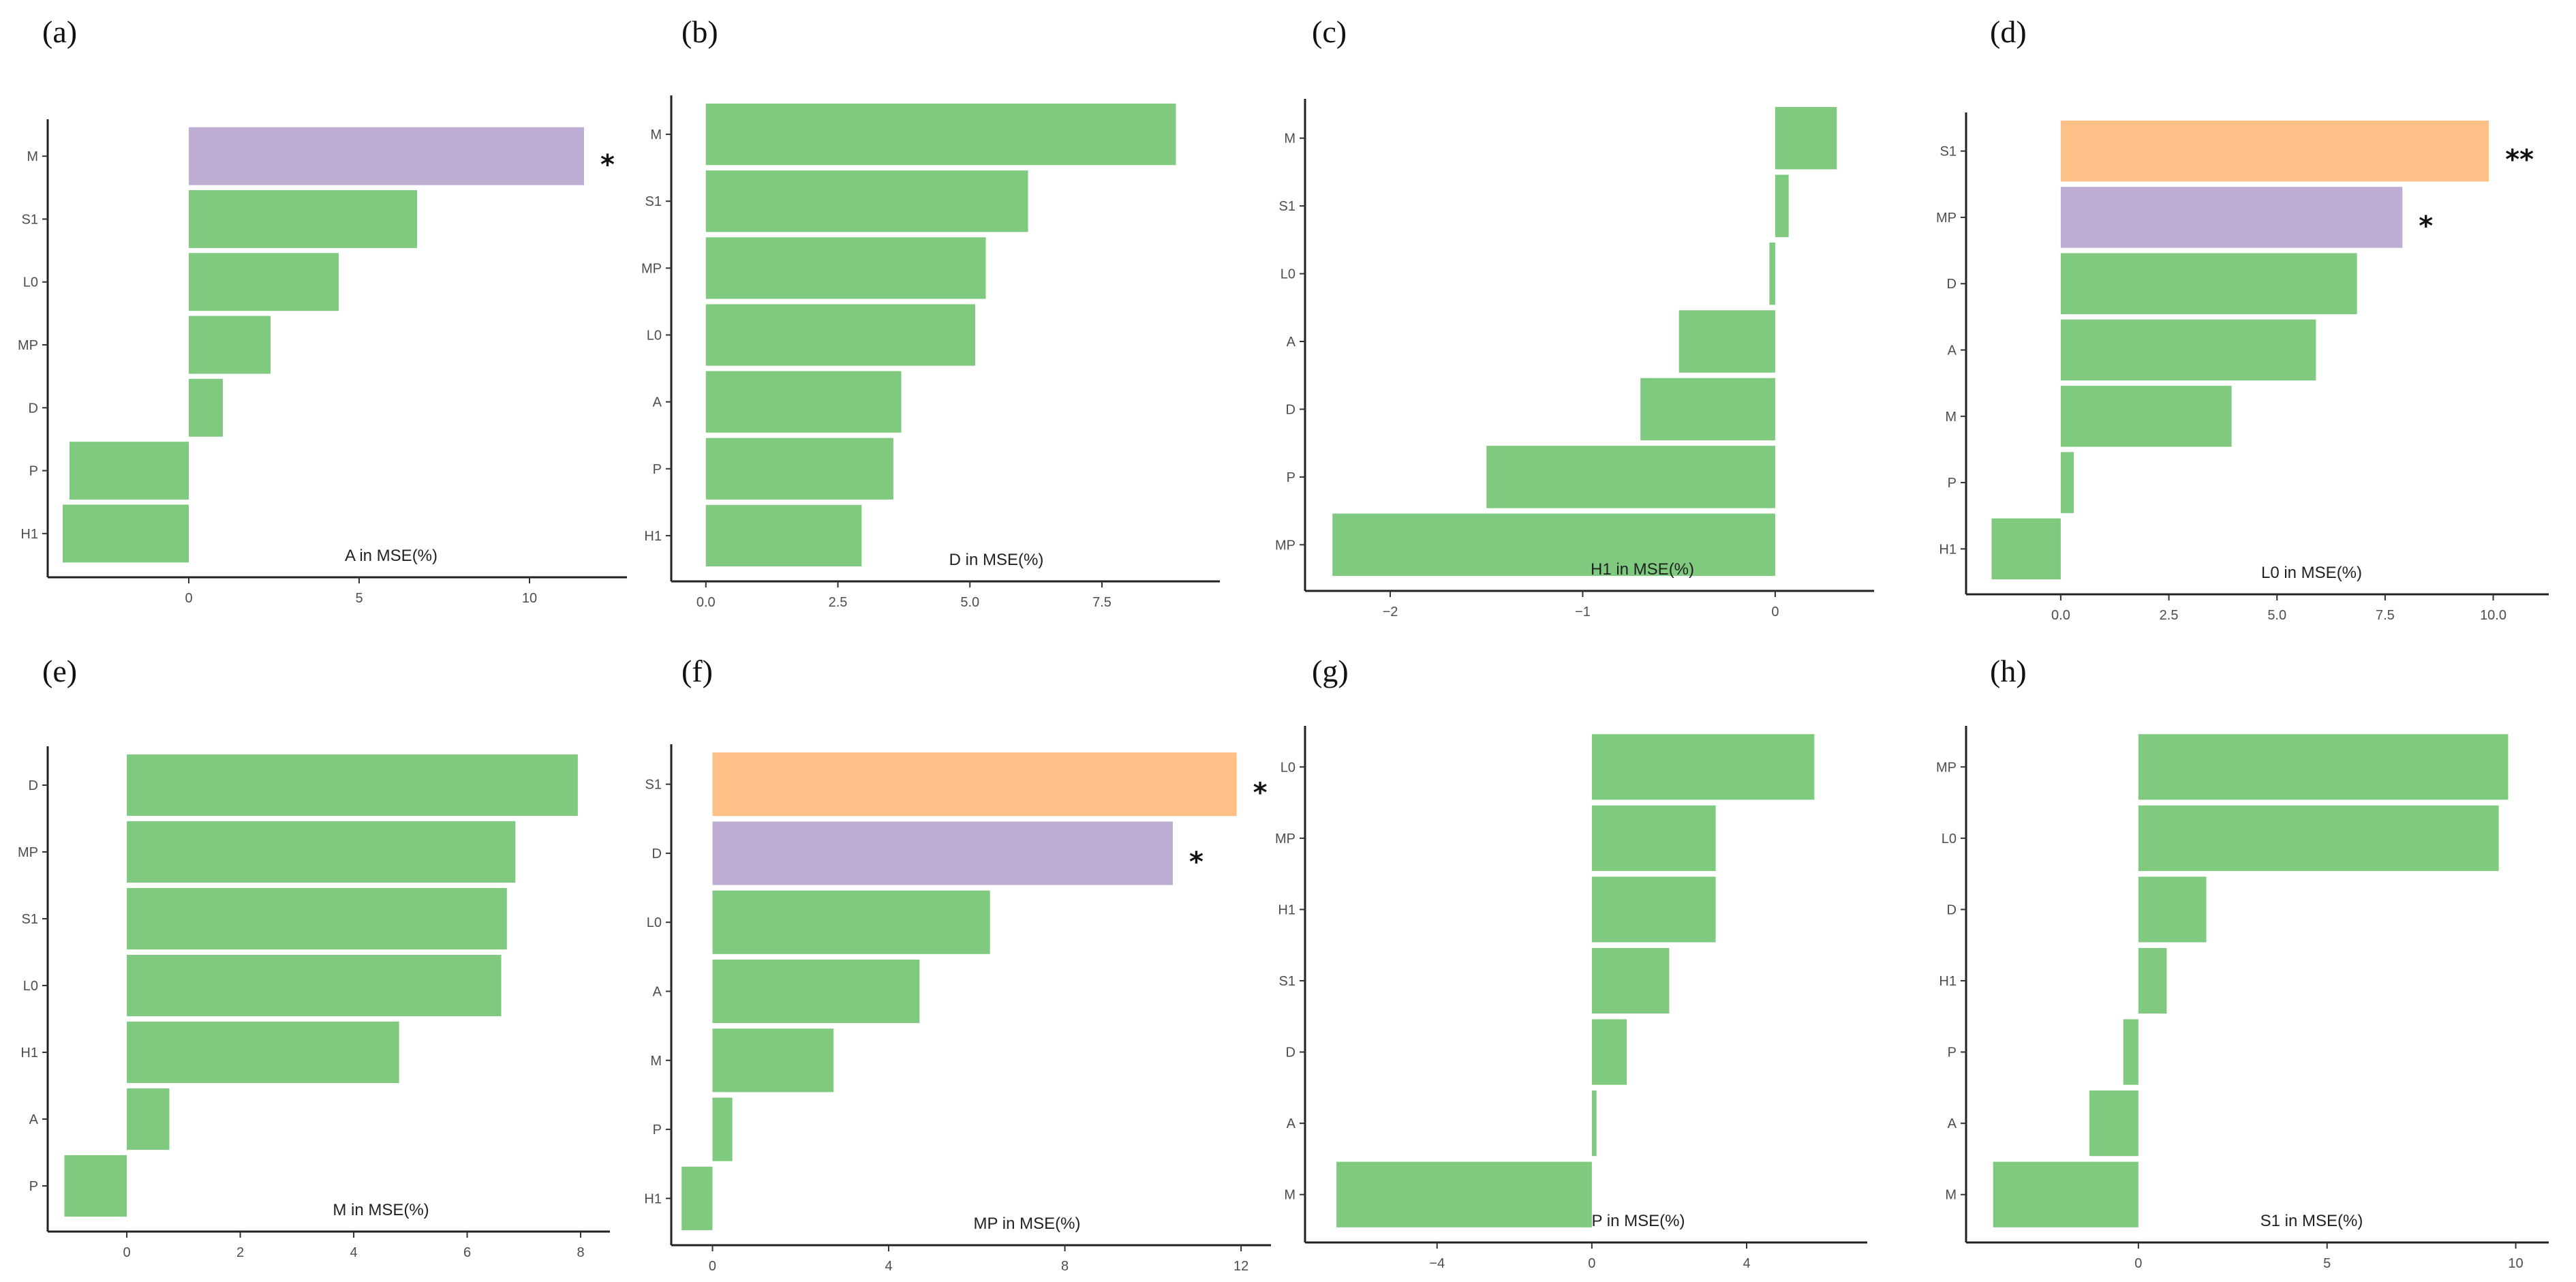 The image size is (2576, 1282). I want to click on x-tick-label: 10, so click(529, 599).